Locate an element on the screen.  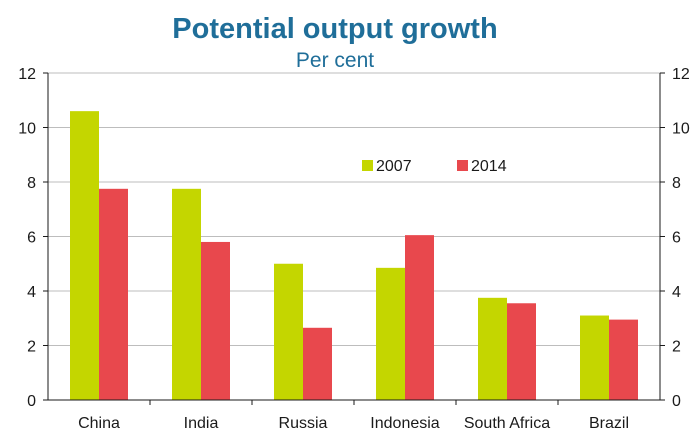
x-tick-label: China is located at coordinates (99, 423).